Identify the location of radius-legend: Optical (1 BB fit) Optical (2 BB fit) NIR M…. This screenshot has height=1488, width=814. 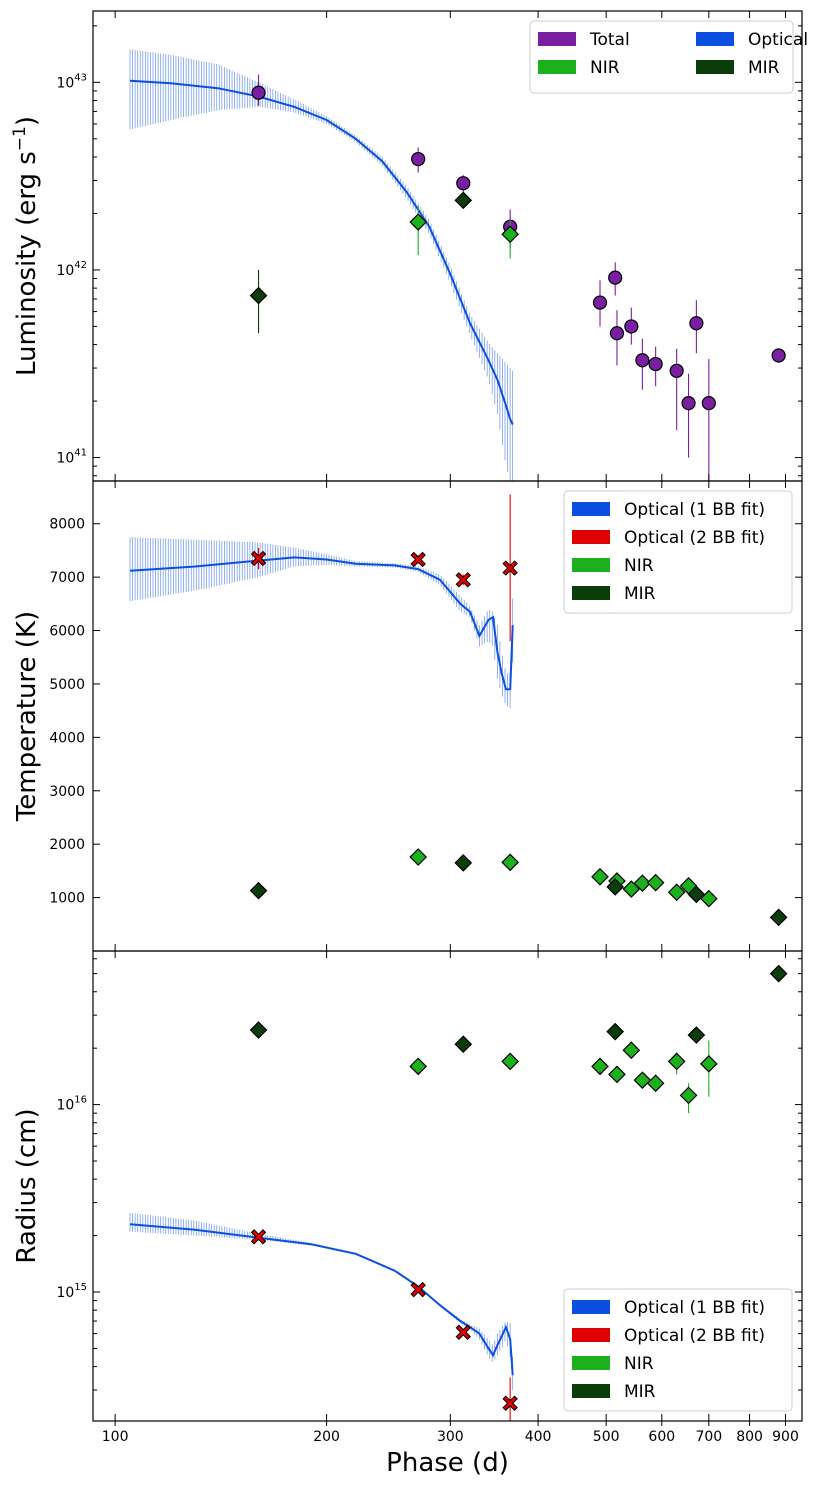
(678, 1350).